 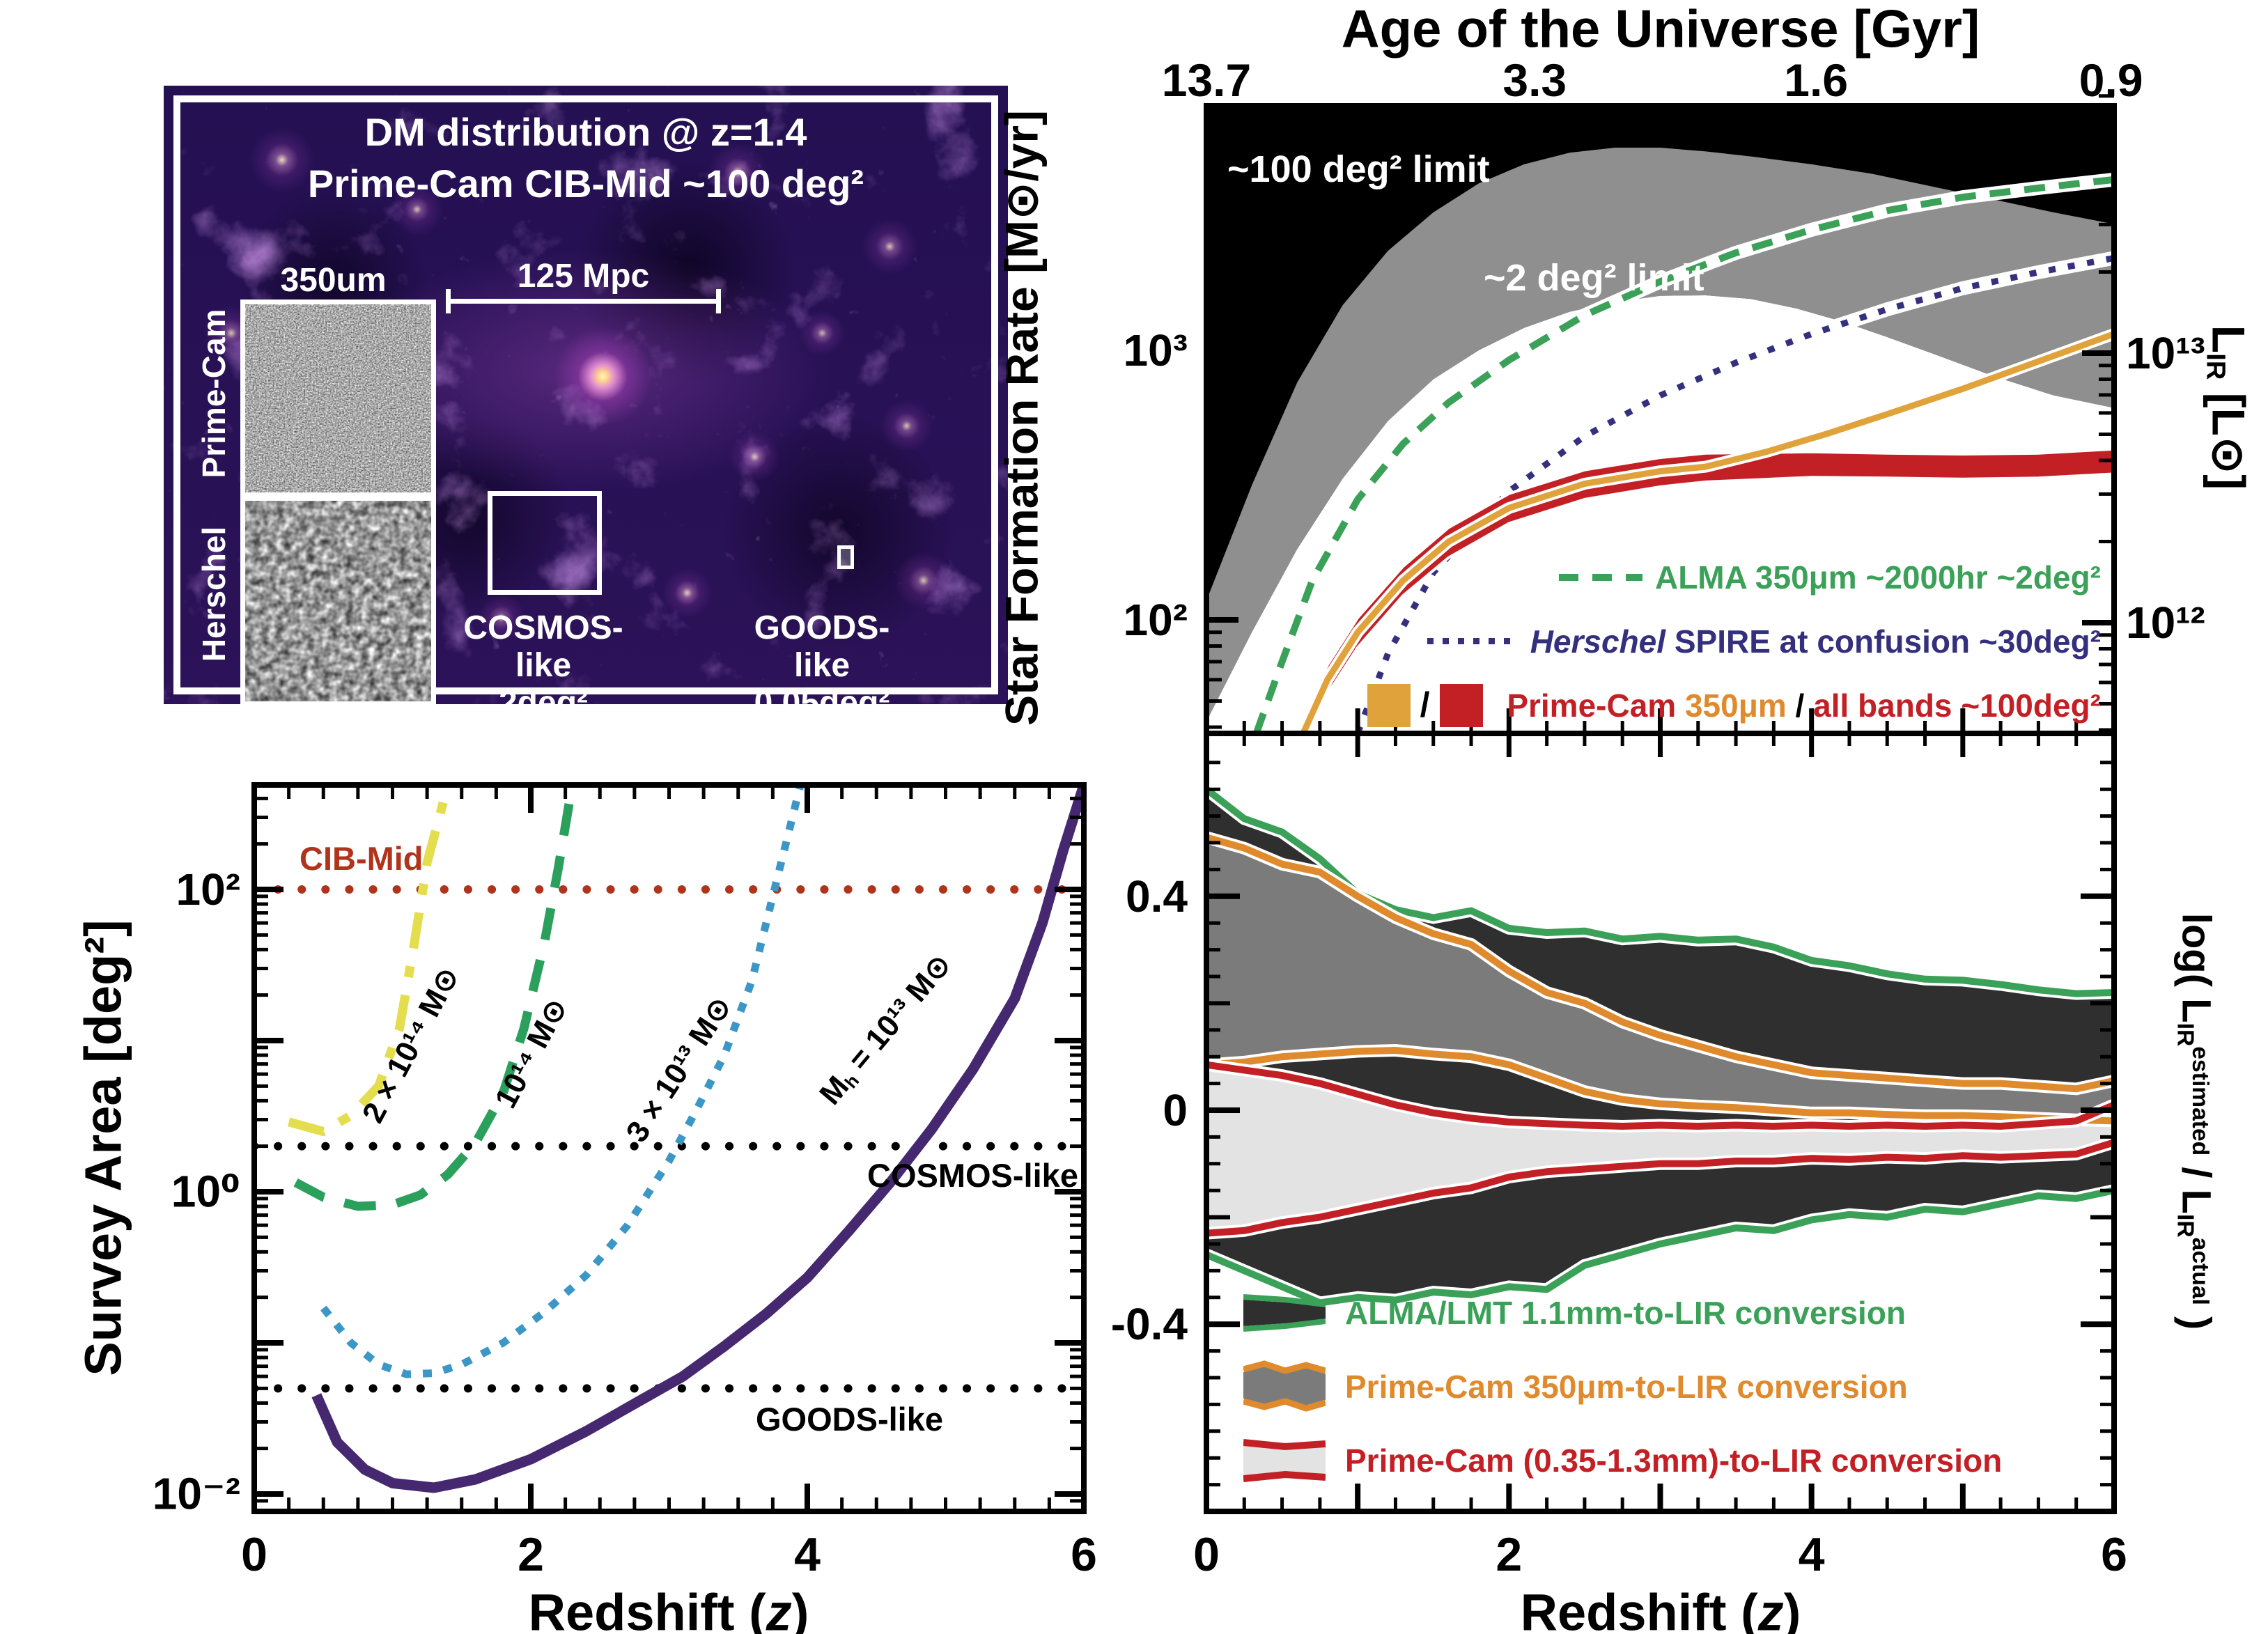 I want to click on scalebar-label: 125 Mpc, so click(x=583, y=276).